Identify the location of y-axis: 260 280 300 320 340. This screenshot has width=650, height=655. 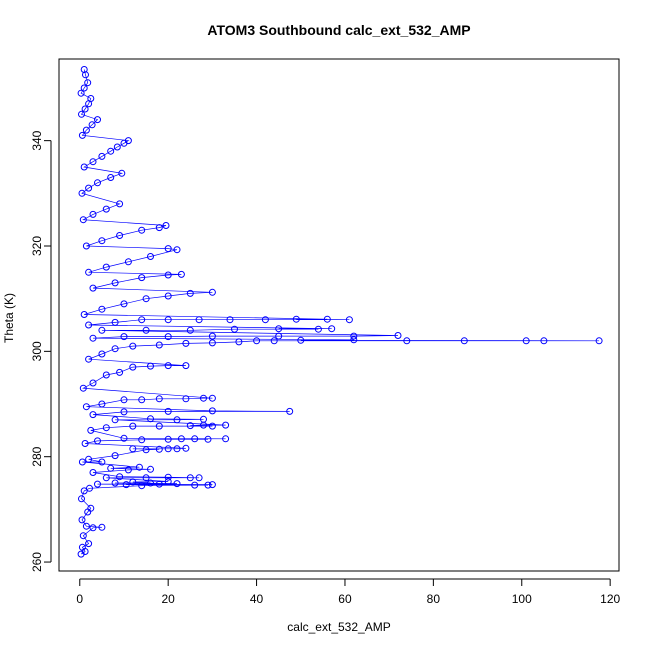
(41, 351).